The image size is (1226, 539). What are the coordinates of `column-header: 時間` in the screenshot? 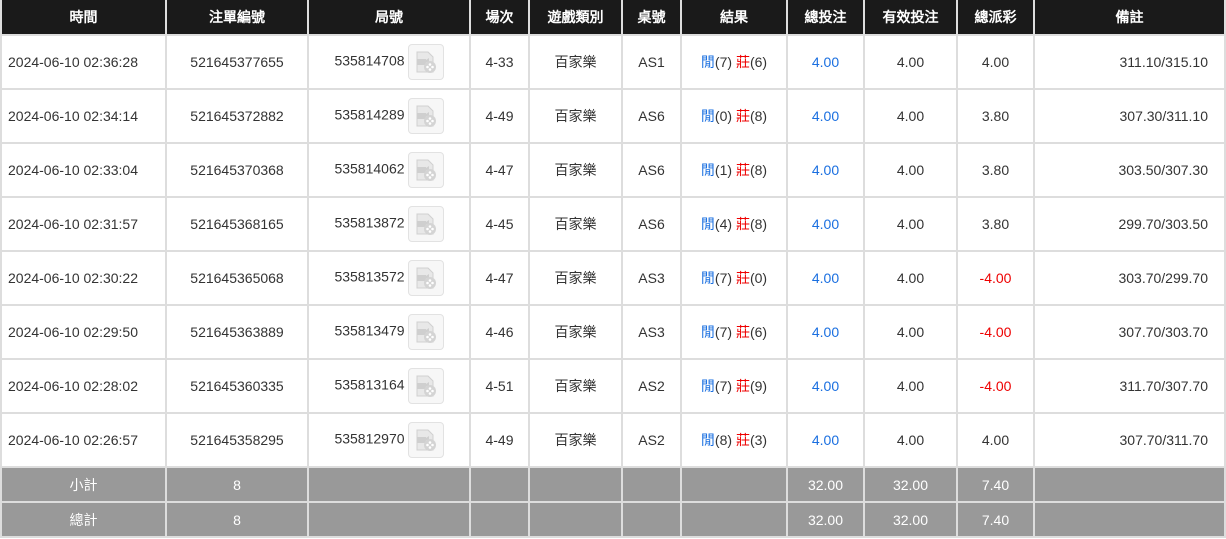 It's located at (83, 18).